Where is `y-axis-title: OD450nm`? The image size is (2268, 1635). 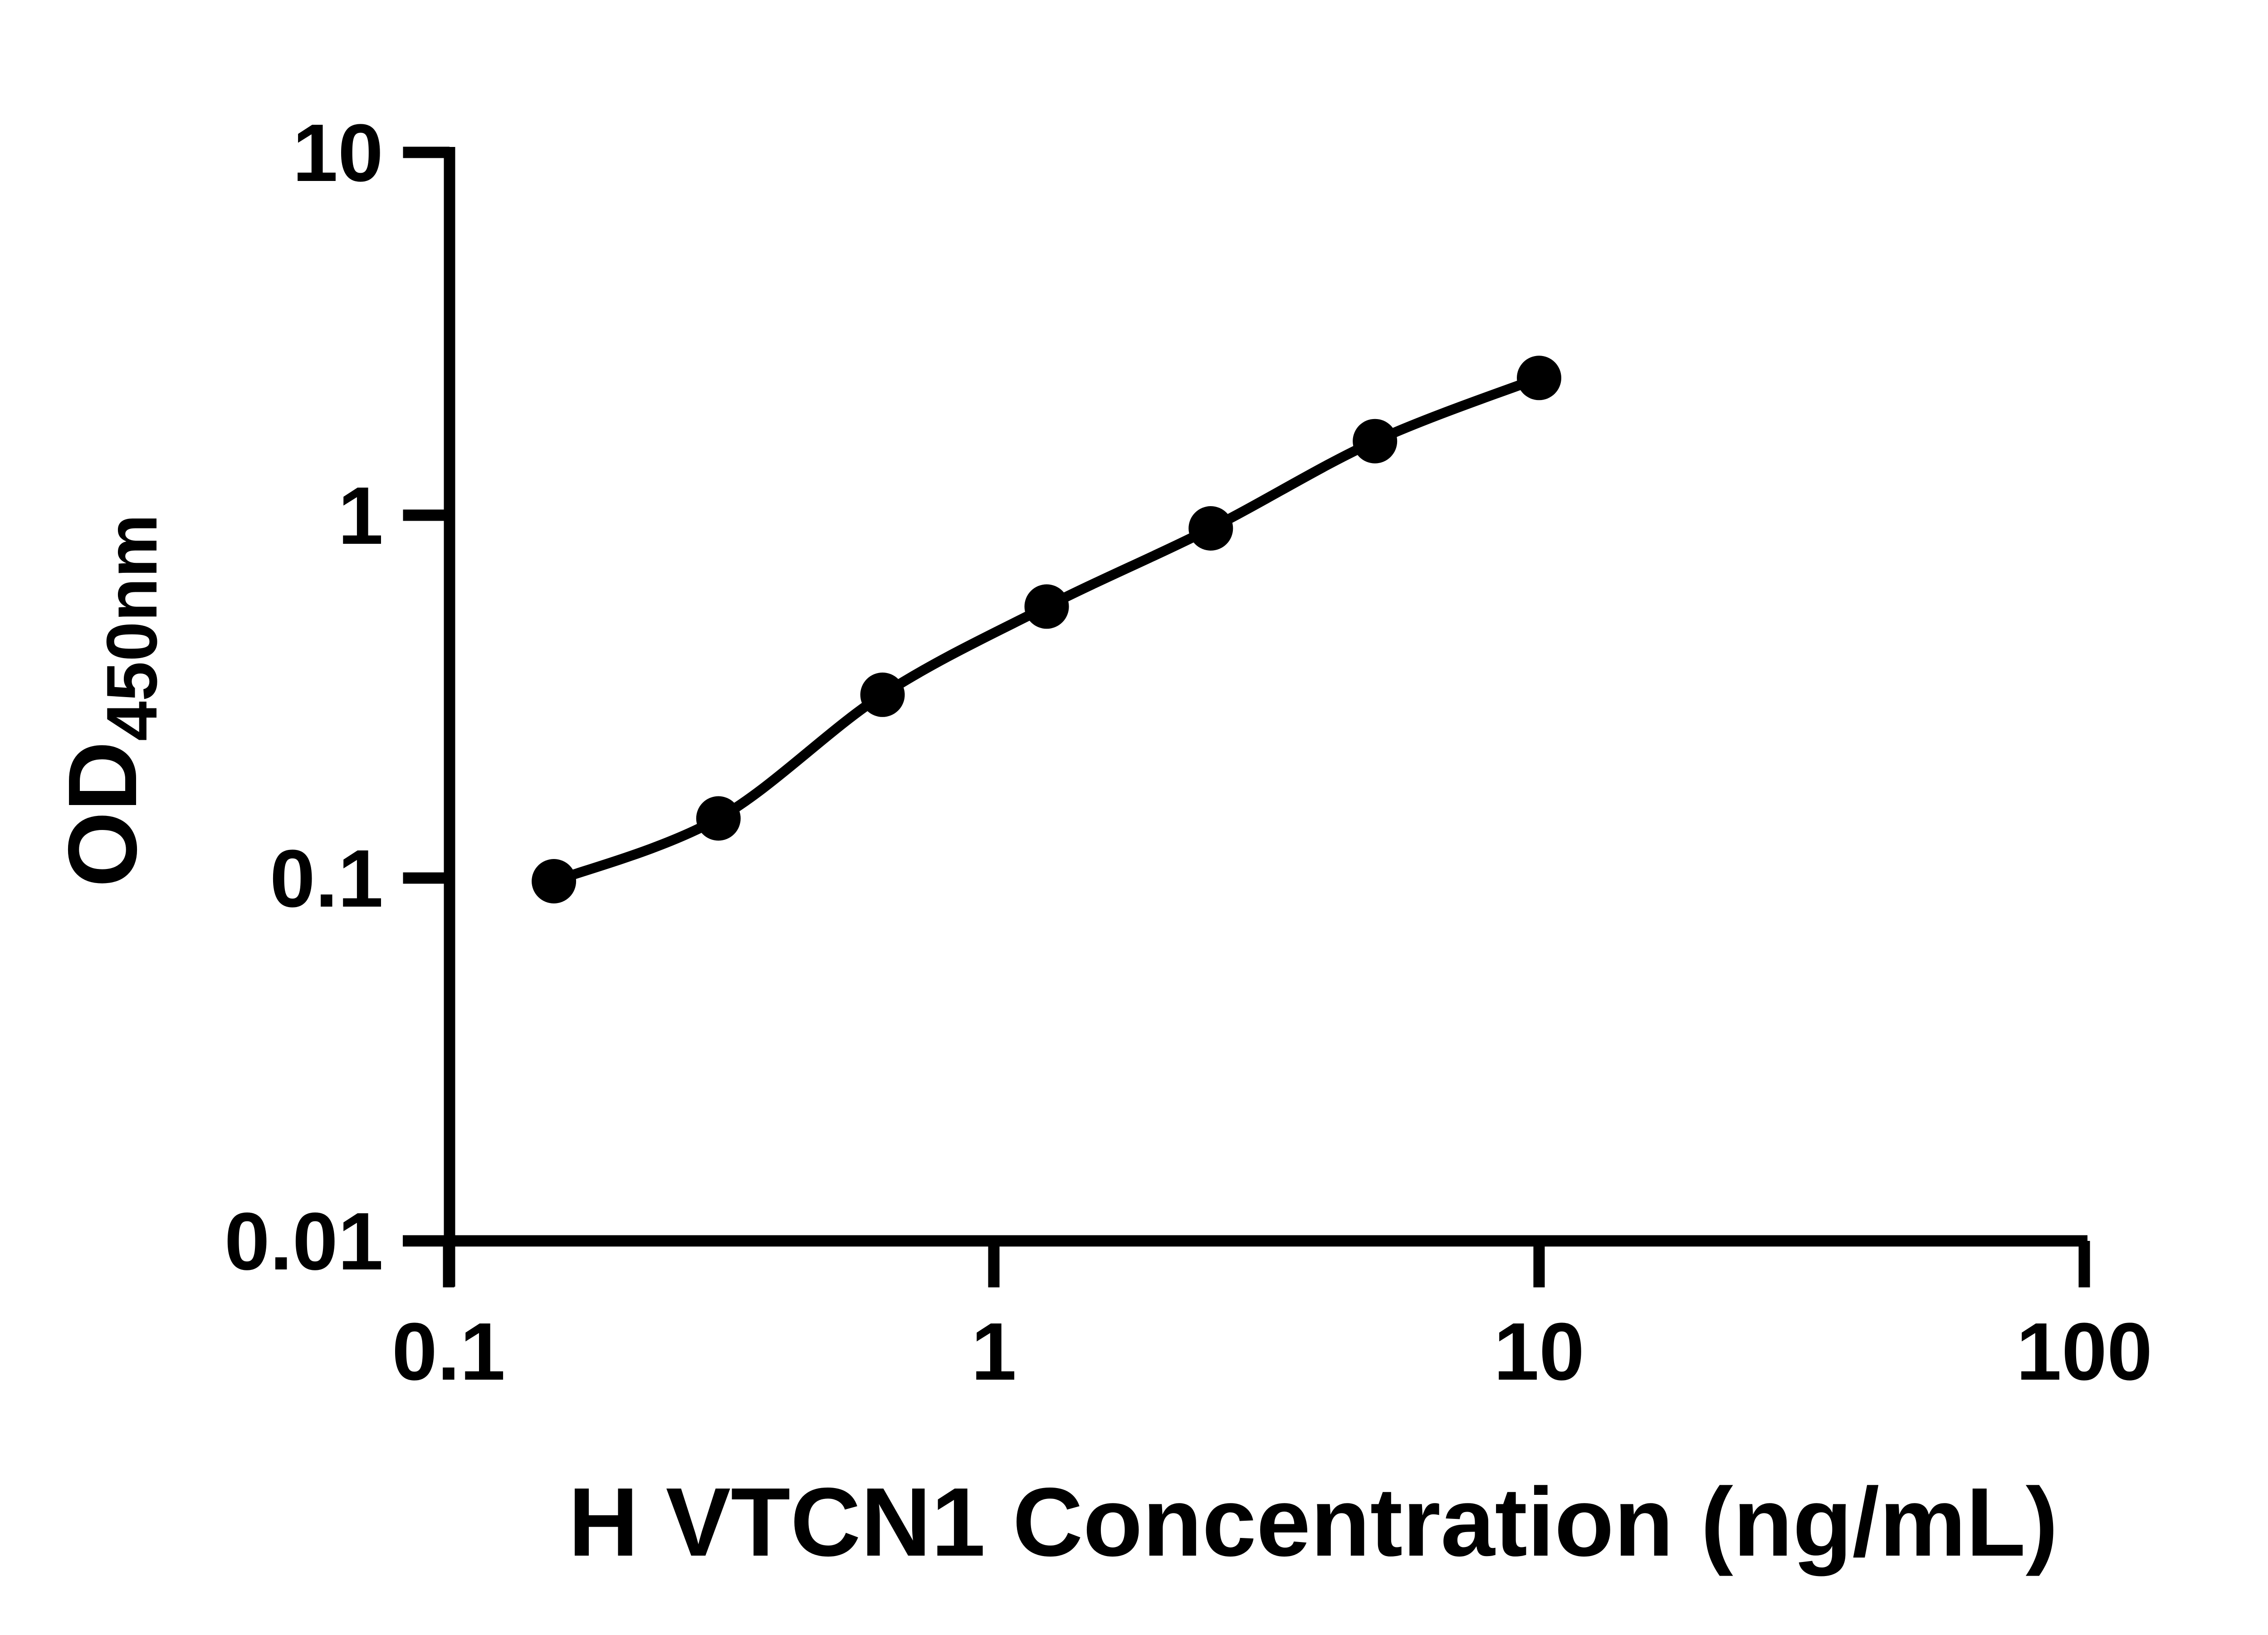 y-axis-title: OD450nm is located at coordinates (110, 700).